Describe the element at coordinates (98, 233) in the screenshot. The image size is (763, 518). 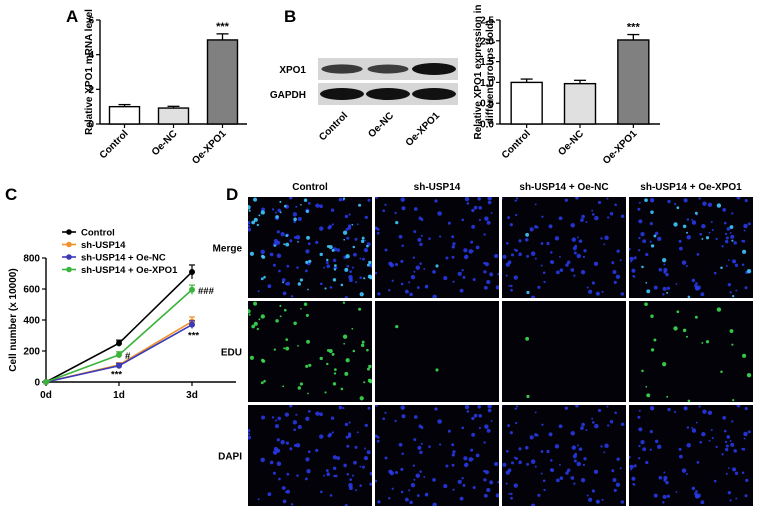
I see `legend-label: Control` at that location.